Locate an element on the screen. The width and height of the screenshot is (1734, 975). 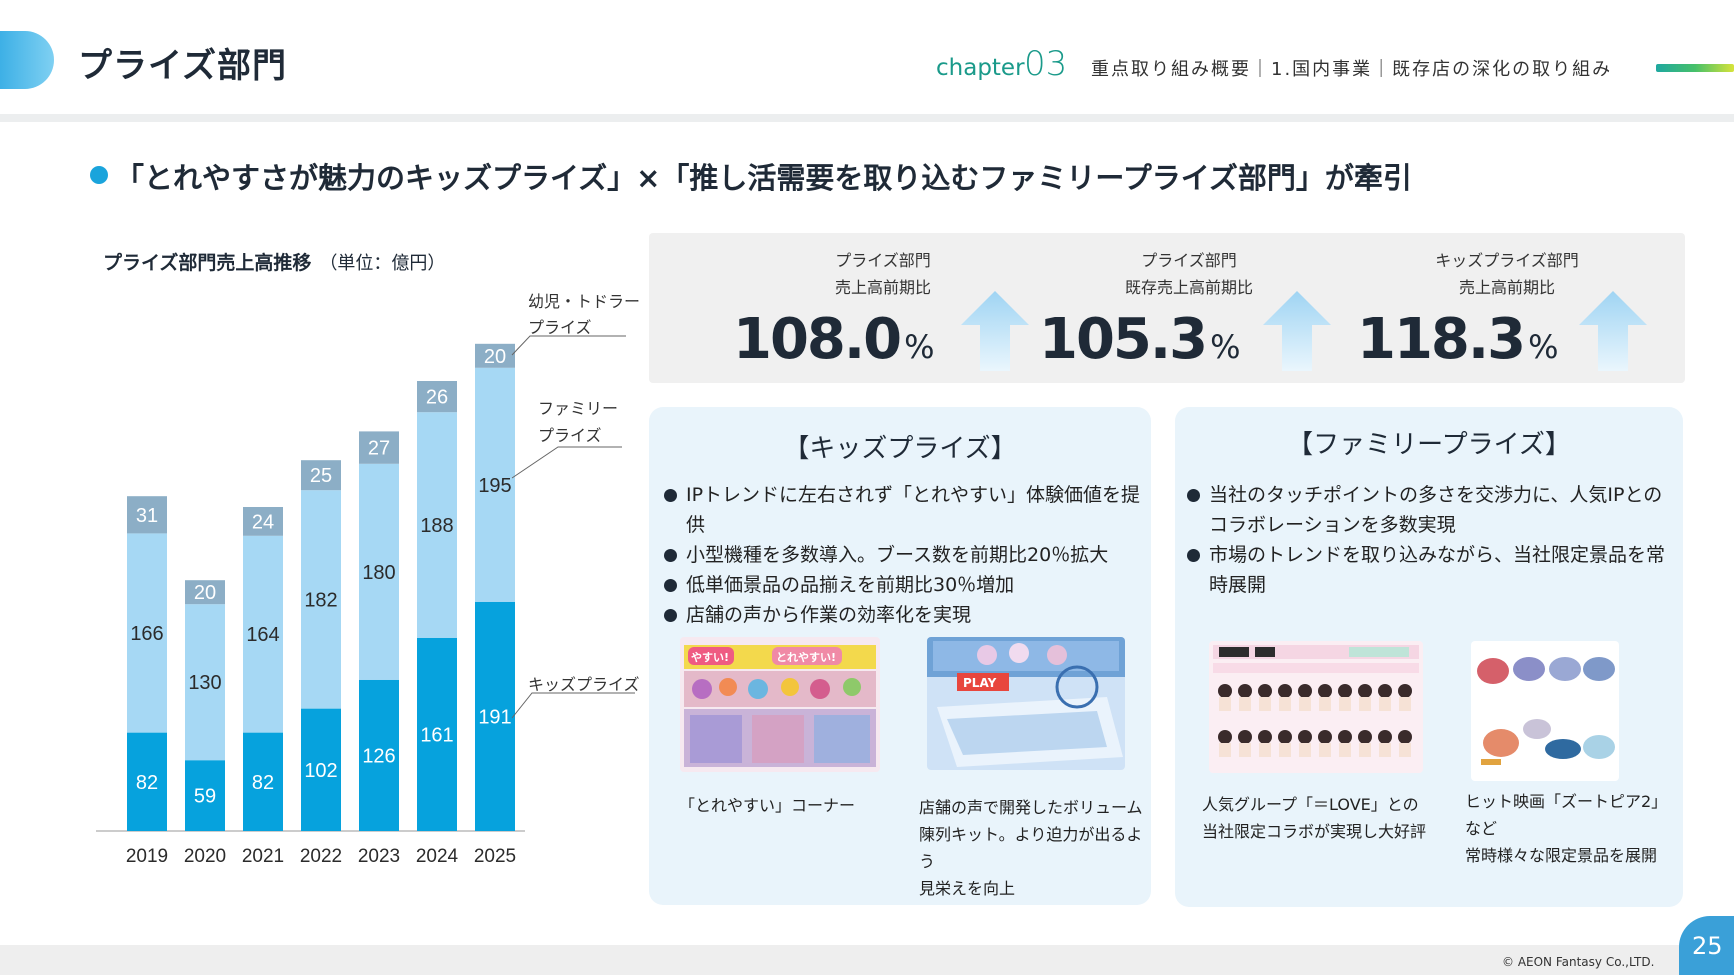
family-caption-2: ヒット映画「ズートピア2」など 常時様々な限定景品を展開 is located at coordinates (1574, 828).